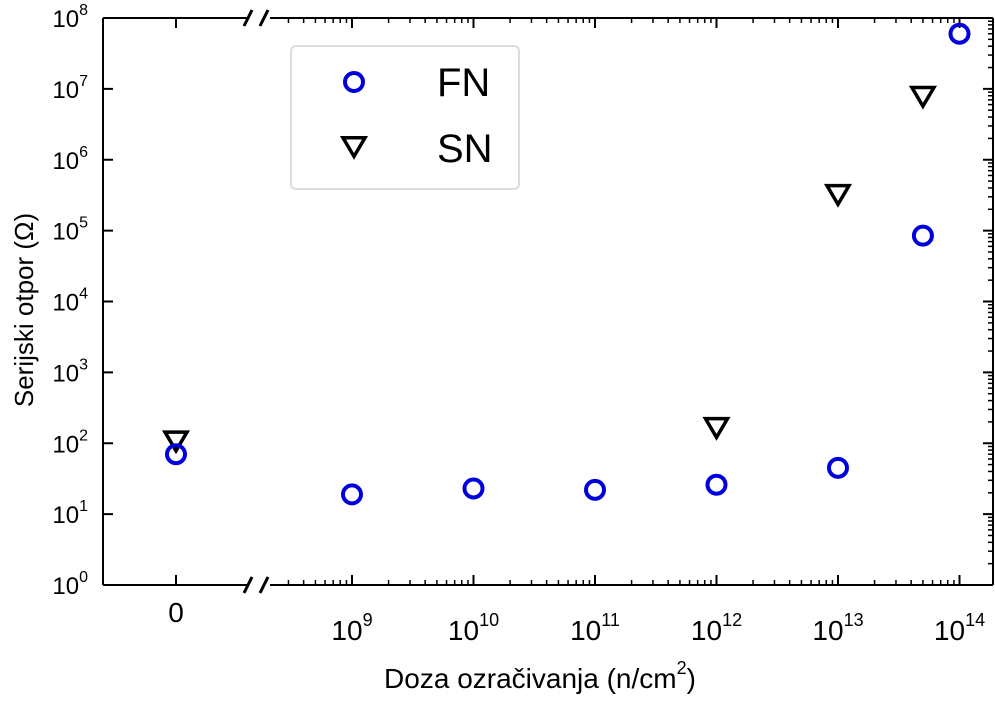 This screenshot has height=703, width=995. I want to click on x-tick-label: 1014, so click(959, 628).